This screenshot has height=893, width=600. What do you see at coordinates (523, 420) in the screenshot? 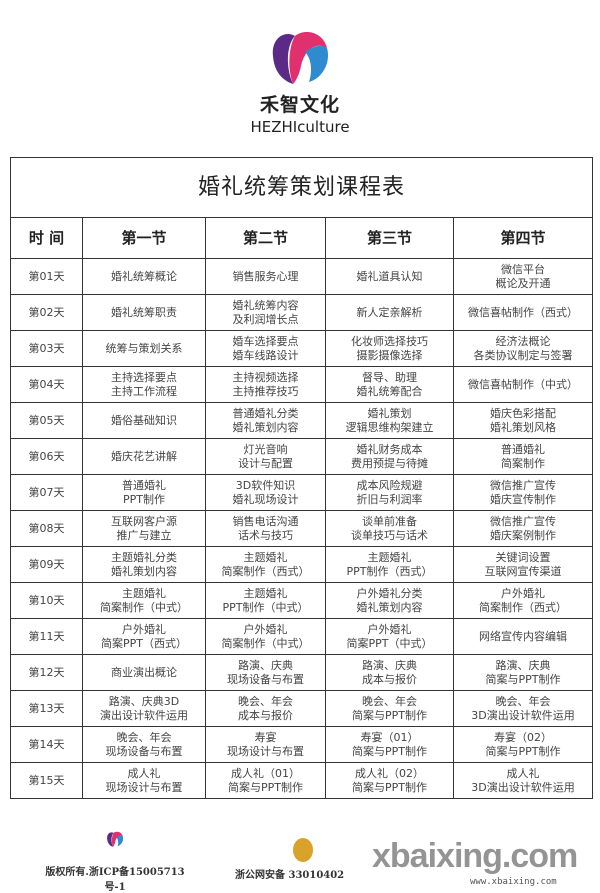
I see `lesson-cell: 婚庆色彩搭配 婚礼策划风格` at bounding box center [523, 420].